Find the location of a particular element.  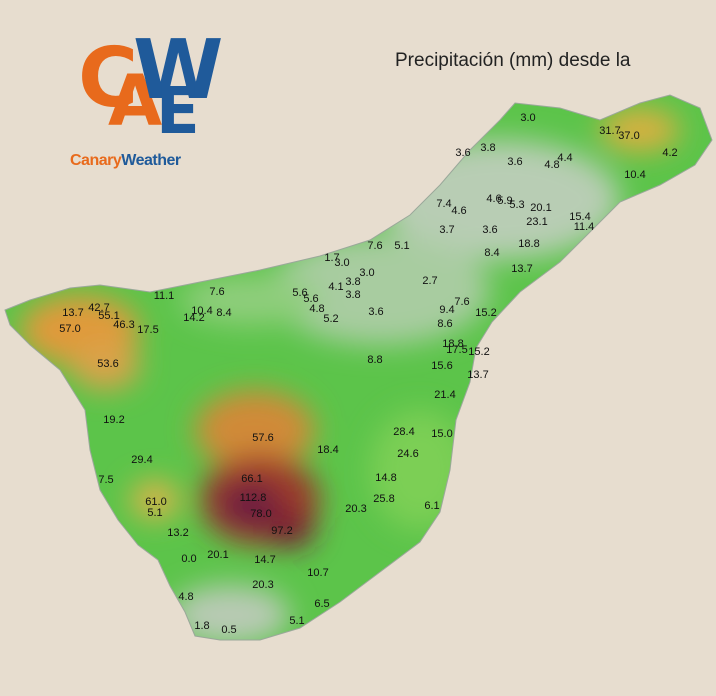

station-value: 8.8 is located at coordinates (374, 360).